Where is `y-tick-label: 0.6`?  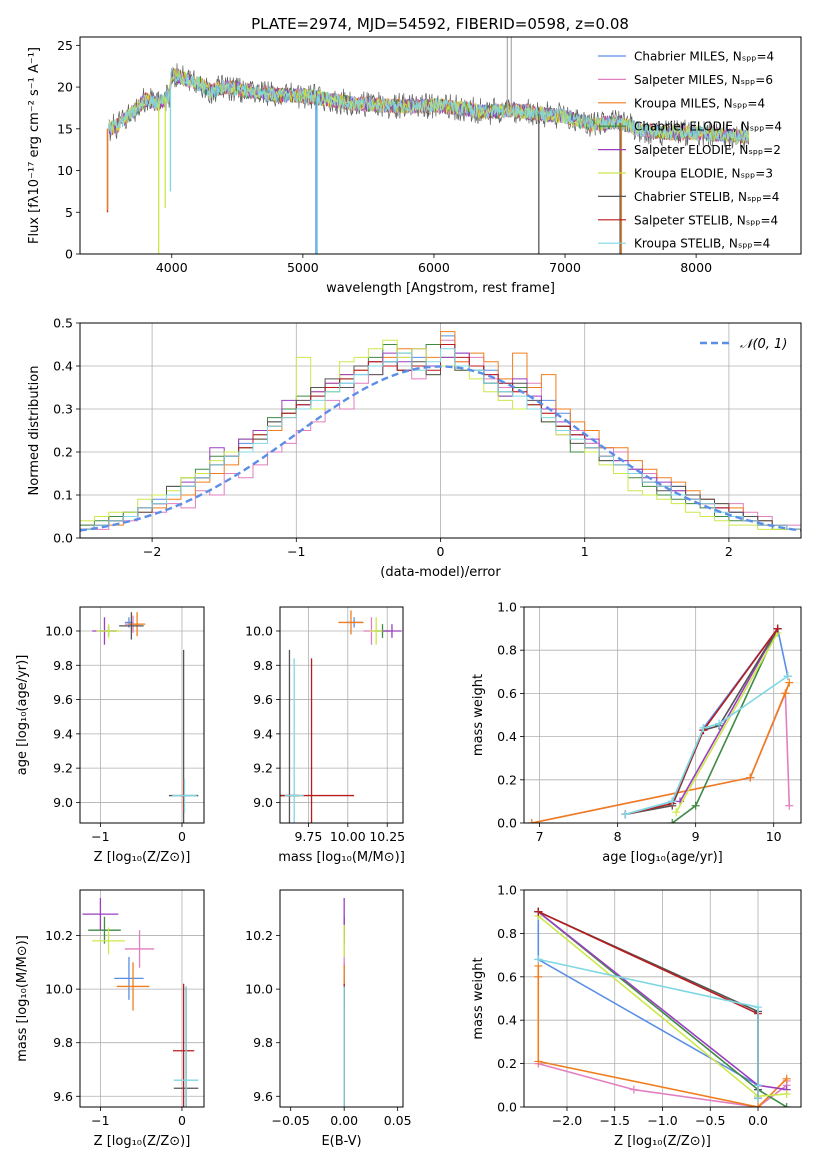
y-tick-label: 0.6 is located at coordinates (507, 693).